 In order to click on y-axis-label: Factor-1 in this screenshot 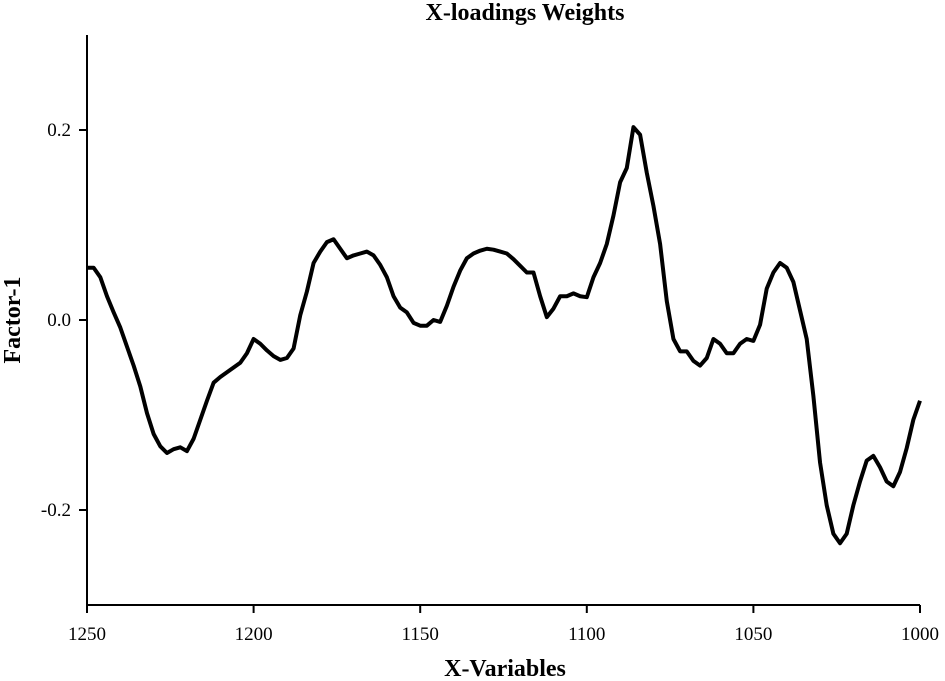, I will do `click(13, 319)`.